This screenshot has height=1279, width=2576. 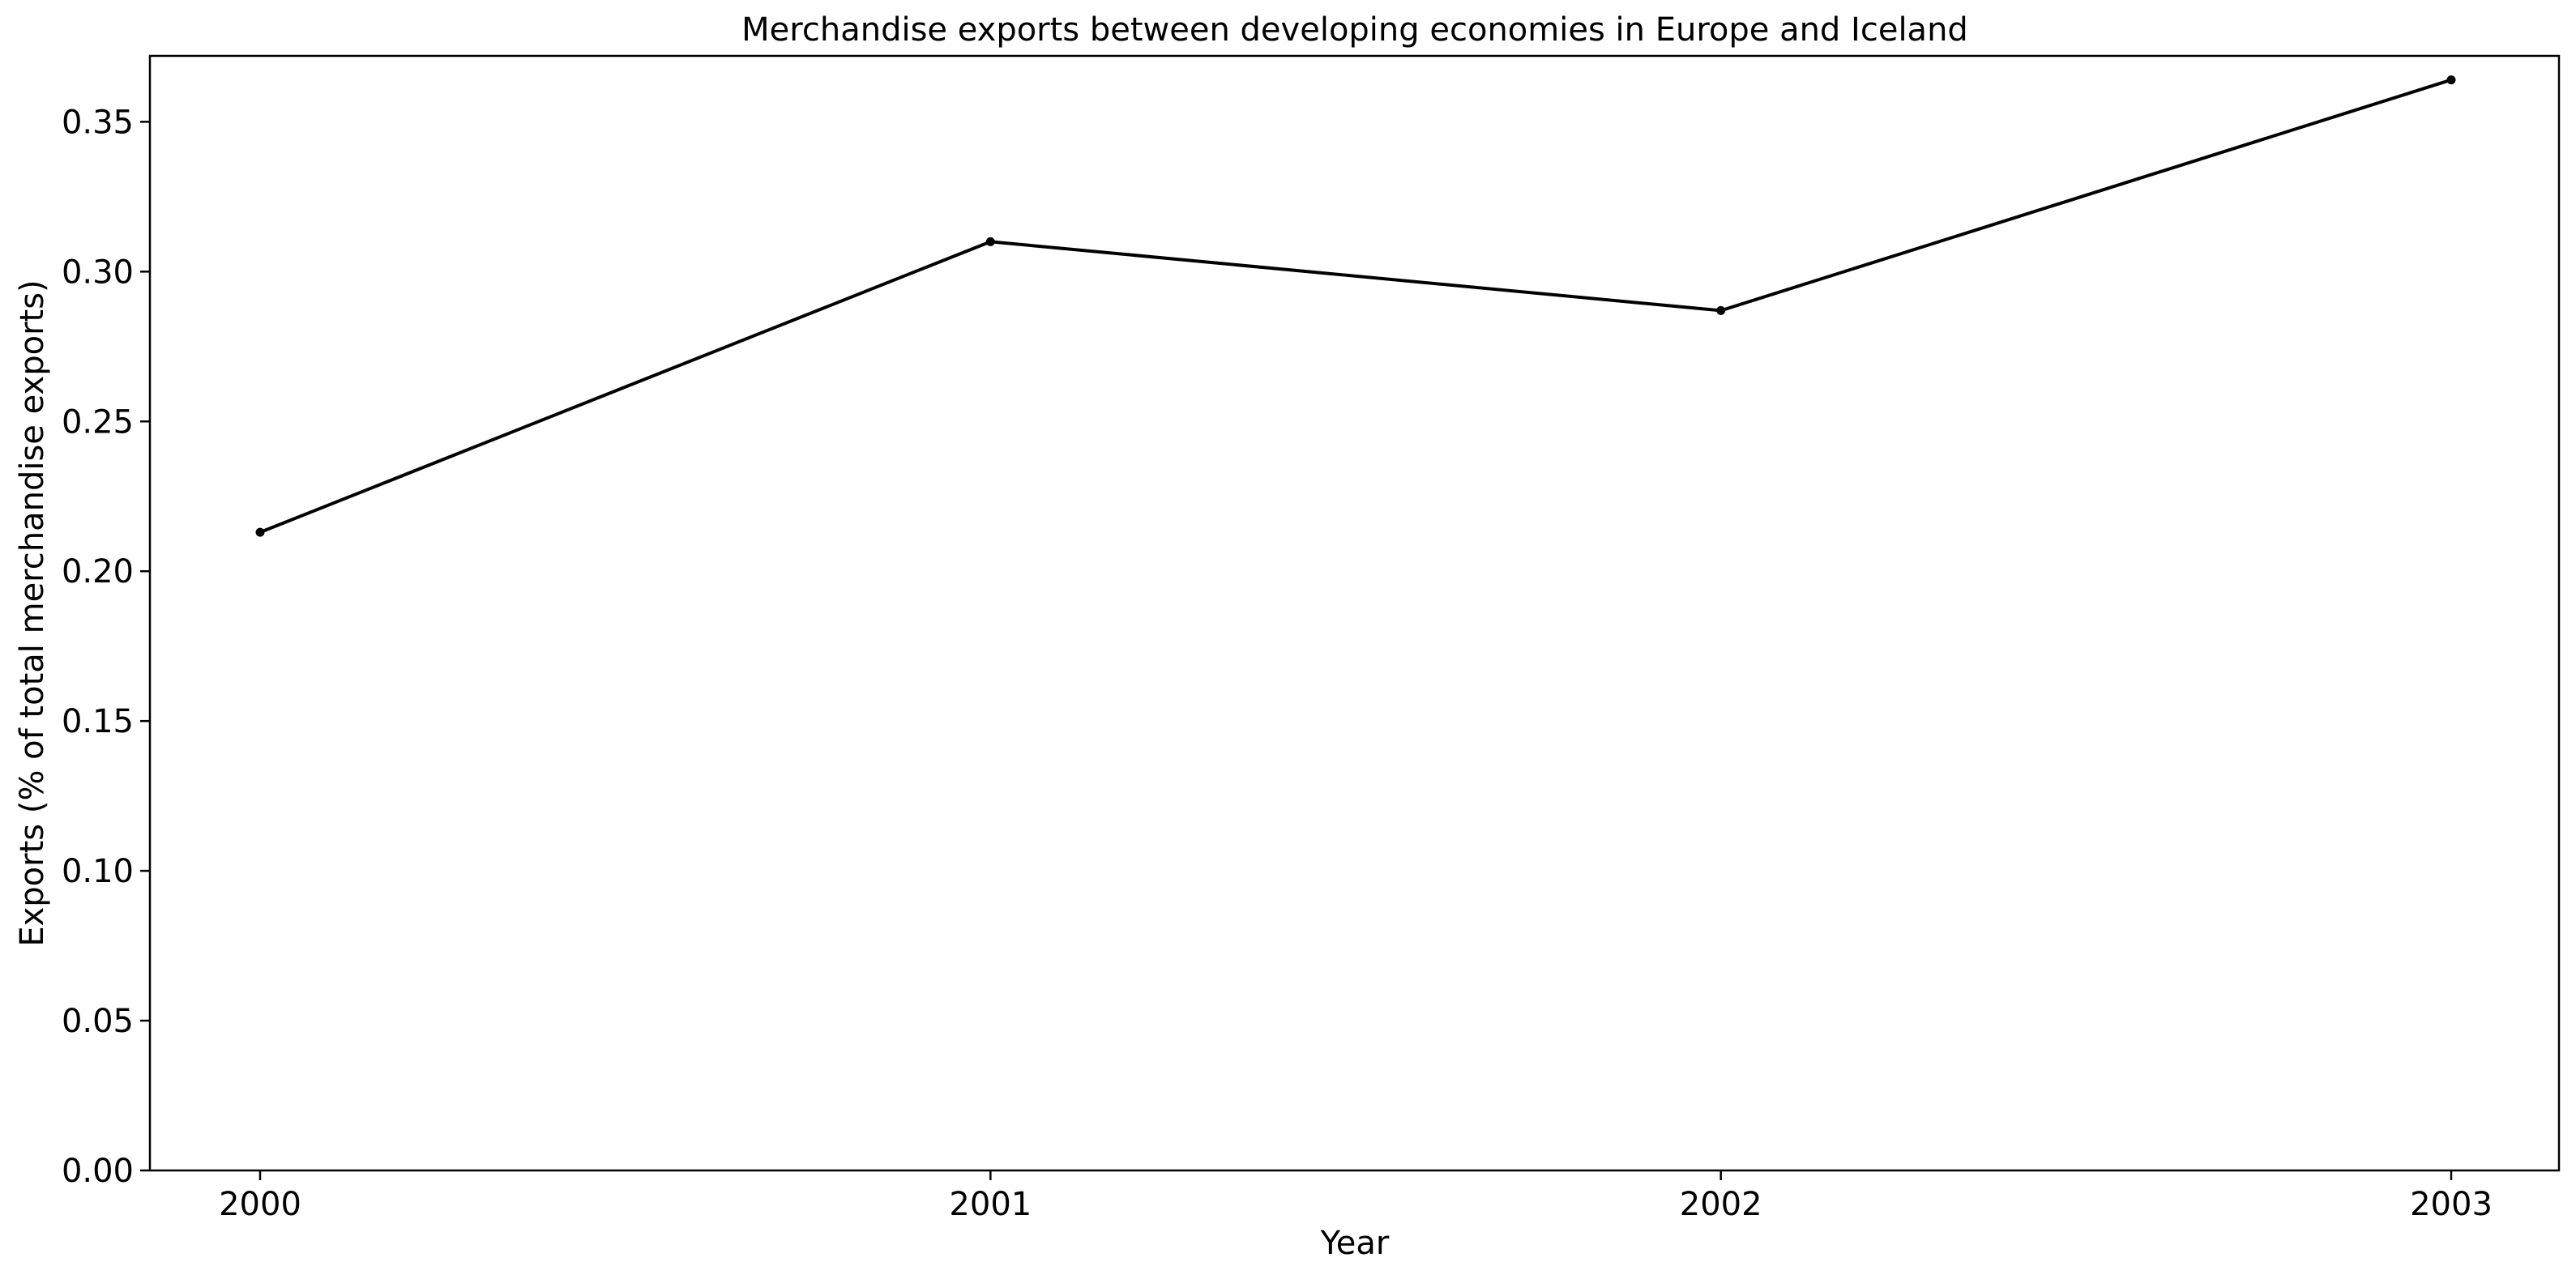 What do you see at coordinates (1355, 1243) in the screenshot?
I see `x-axis-label: Year` at bounding box center [1355, 1243].